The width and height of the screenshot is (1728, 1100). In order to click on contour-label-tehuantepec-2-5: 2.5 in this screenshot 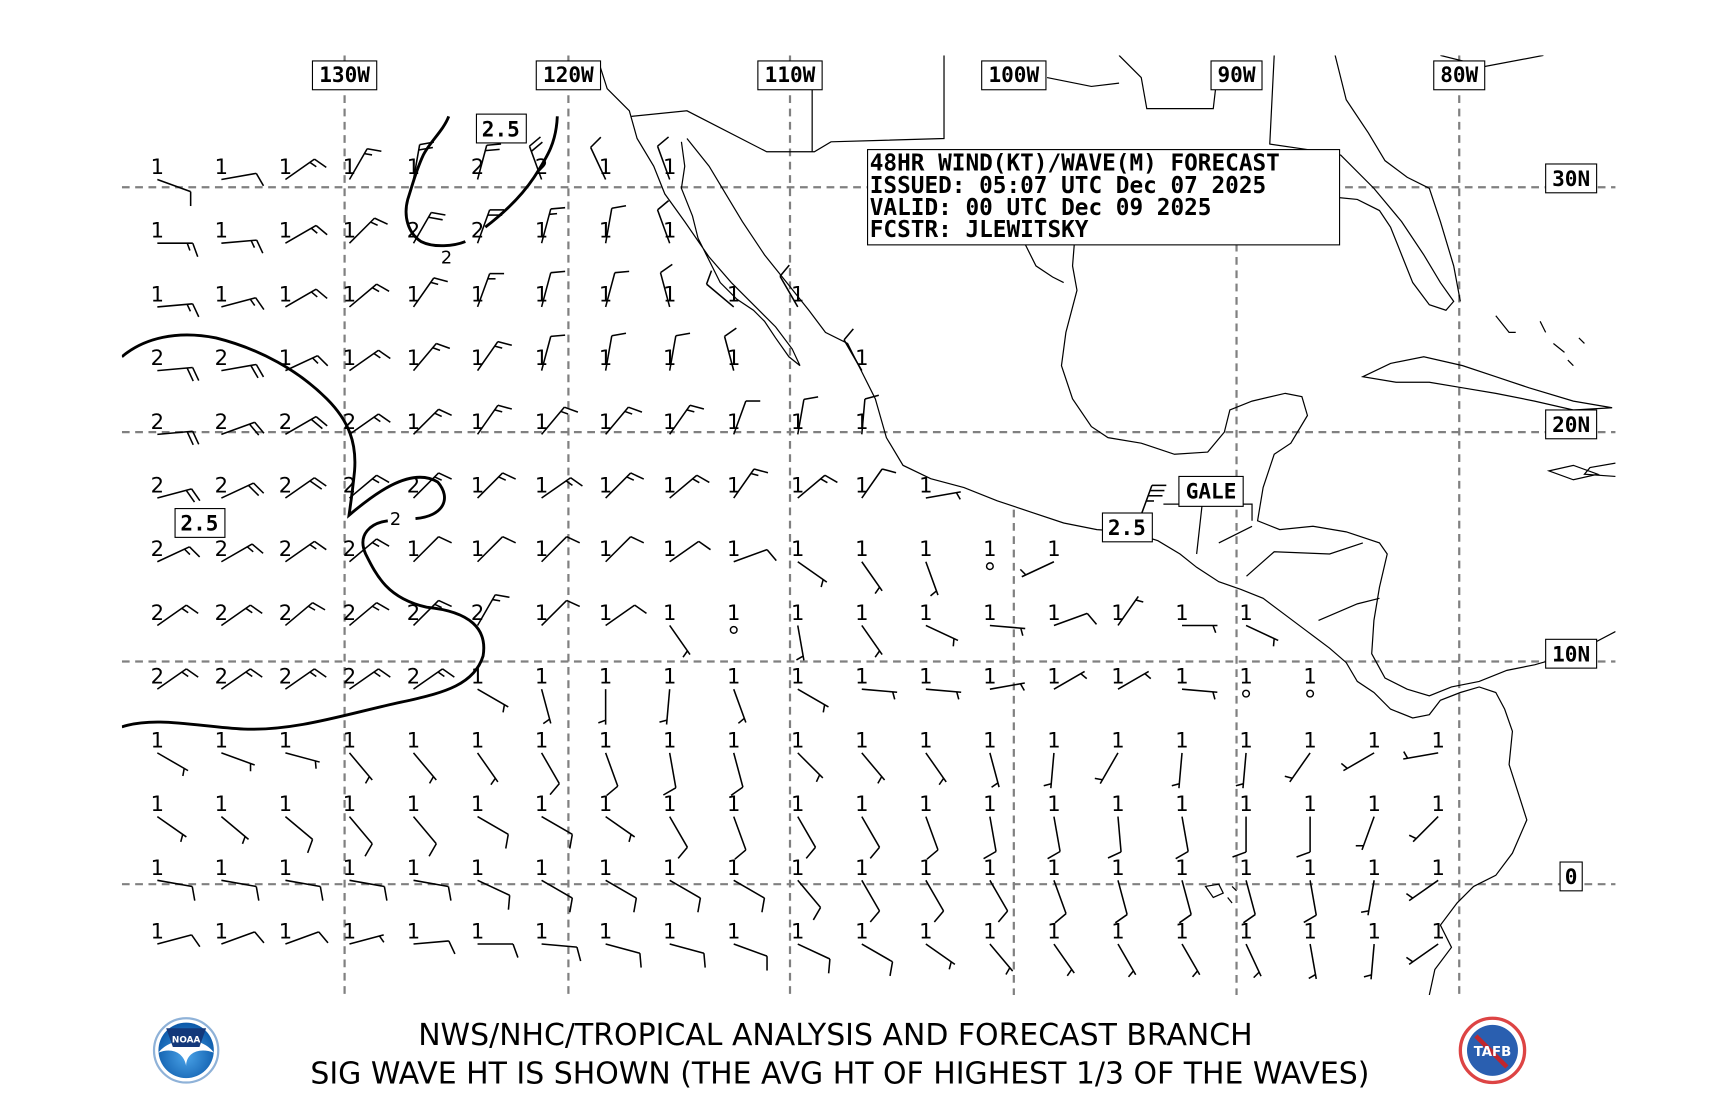, I will do `click(1127, 527)`.